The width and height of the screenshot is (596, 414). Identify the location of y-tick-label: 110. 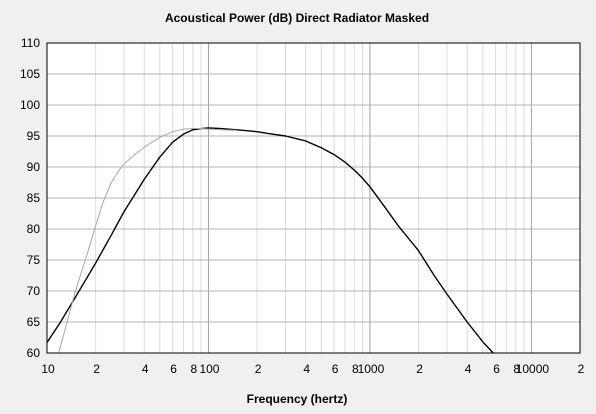
(30, 43).